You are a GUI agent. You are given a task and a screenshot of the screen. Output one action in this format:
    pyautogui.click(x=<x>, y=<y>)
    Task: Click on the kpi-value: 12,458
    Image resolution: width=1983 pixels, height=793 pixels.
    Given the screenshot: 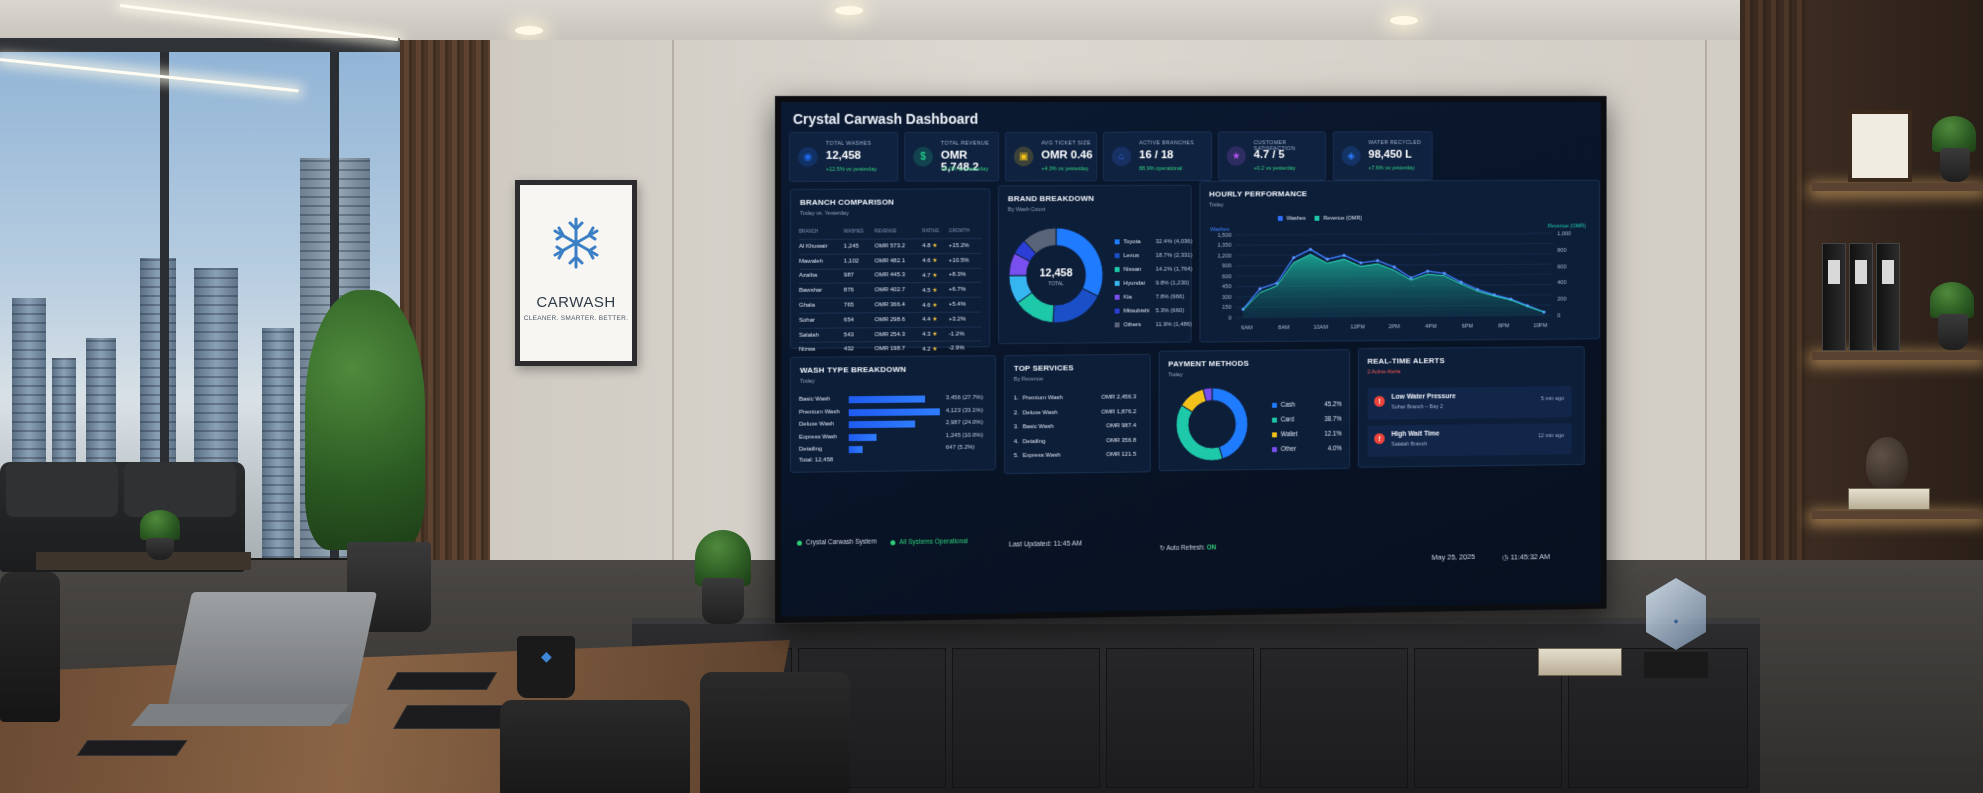 What is the action you would take?
    pyautogui.click(x=843, y=156)
    